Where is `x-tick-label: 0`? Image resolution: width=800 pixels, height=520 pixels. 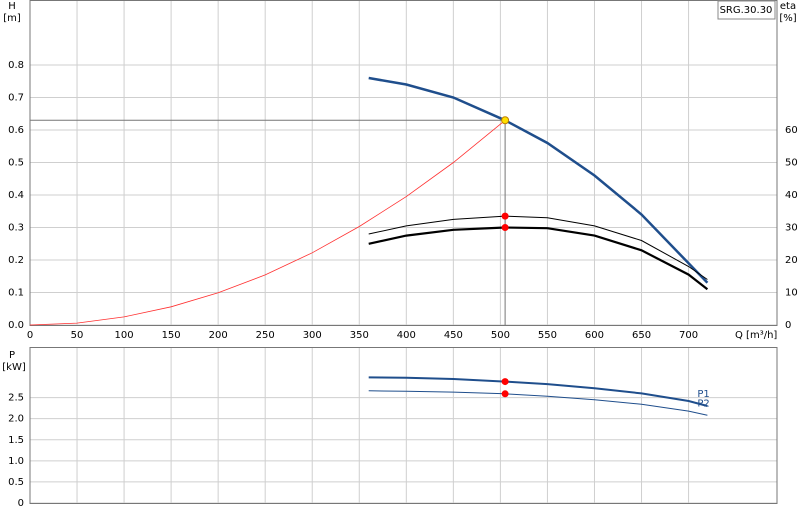 x-tick-label: 0 is located at coordinates (30, 335).